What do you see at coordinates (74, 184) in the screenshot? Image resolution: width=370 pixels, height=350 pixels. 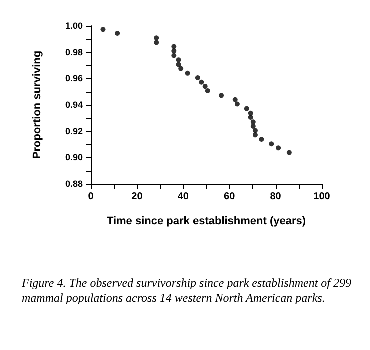 I see `y-tick-label: 0.88` at bounding box center [74, 184].